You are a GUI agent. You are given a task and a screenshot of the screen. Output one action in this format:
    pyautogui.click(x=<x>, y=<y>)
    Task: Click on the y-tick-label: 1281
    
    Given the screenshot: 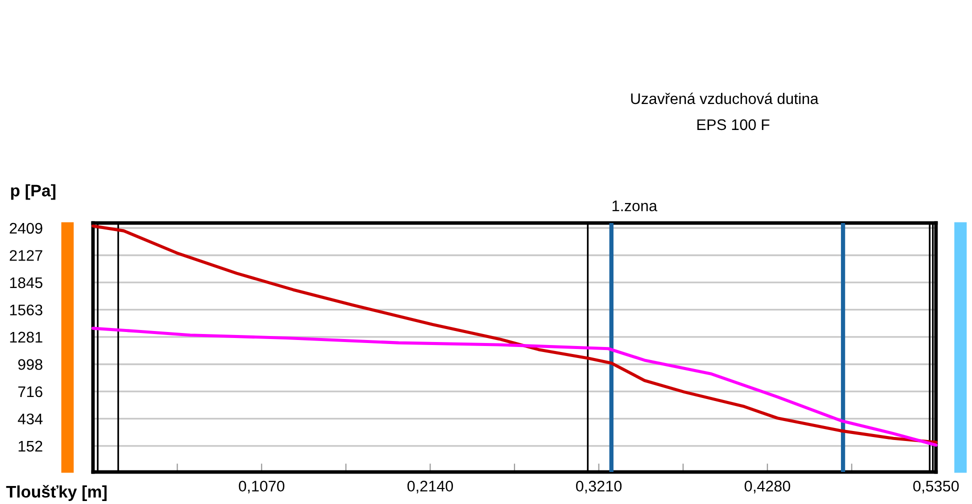 What is the action you would take?
    pyautogui.click(x=26, y=337)
    